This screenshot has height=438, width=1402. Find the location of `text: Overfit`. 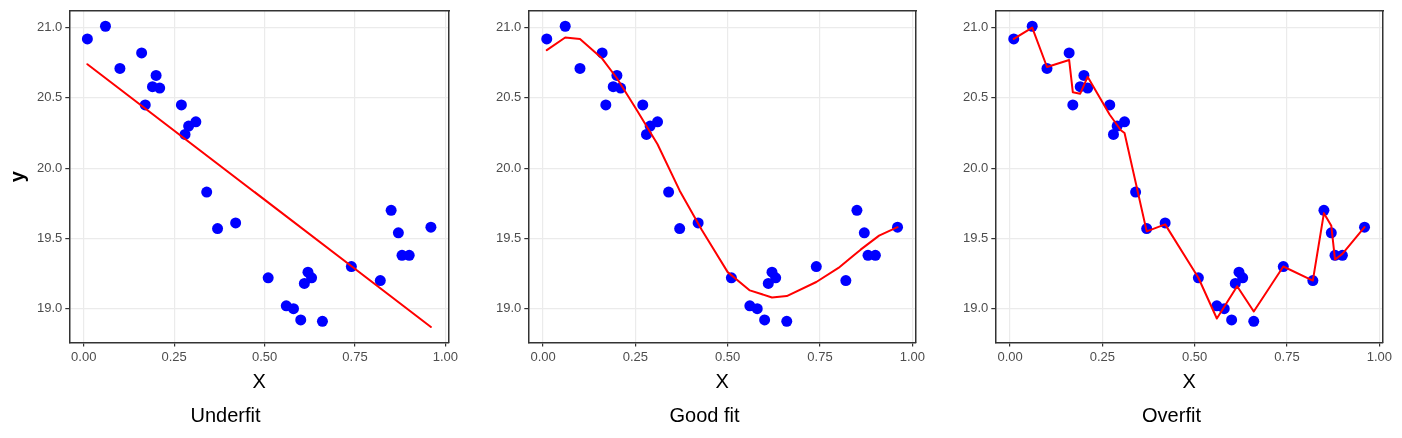

text: Overfit is located at coordinates (1172, 414).